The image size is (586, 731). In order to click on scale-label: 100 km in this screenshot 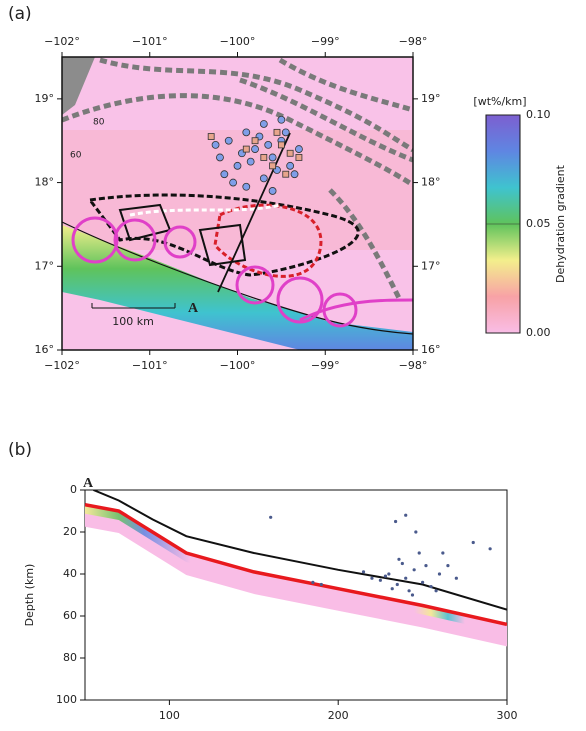, I will do `click(133, 321)`.